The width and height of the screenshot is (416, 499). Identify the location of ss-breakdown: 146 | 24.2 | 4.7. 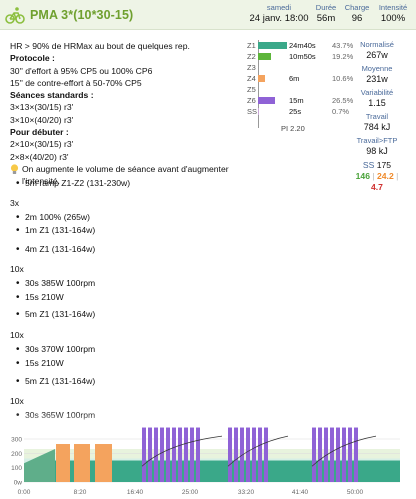
(377, 181).